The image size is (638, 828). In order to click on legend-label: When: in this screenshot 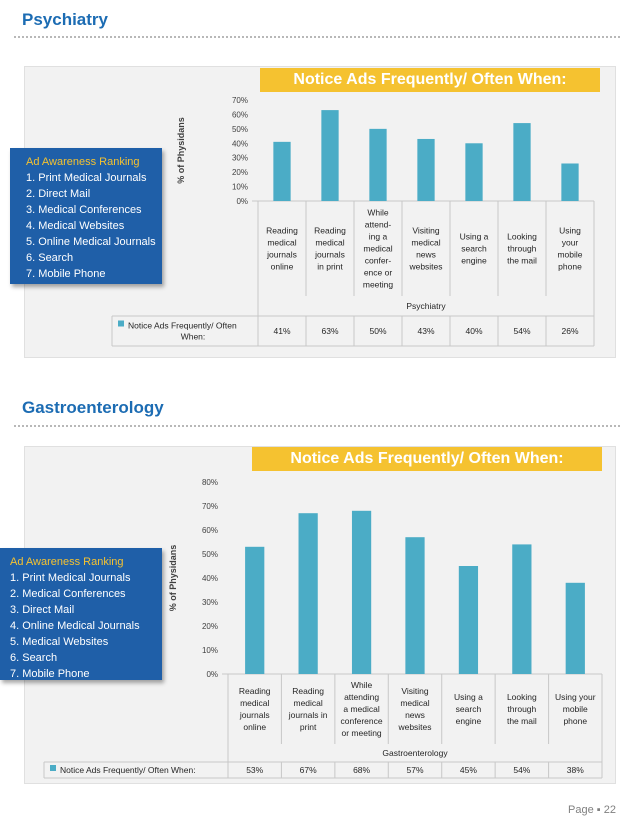, I will do `click(193, 337)`.